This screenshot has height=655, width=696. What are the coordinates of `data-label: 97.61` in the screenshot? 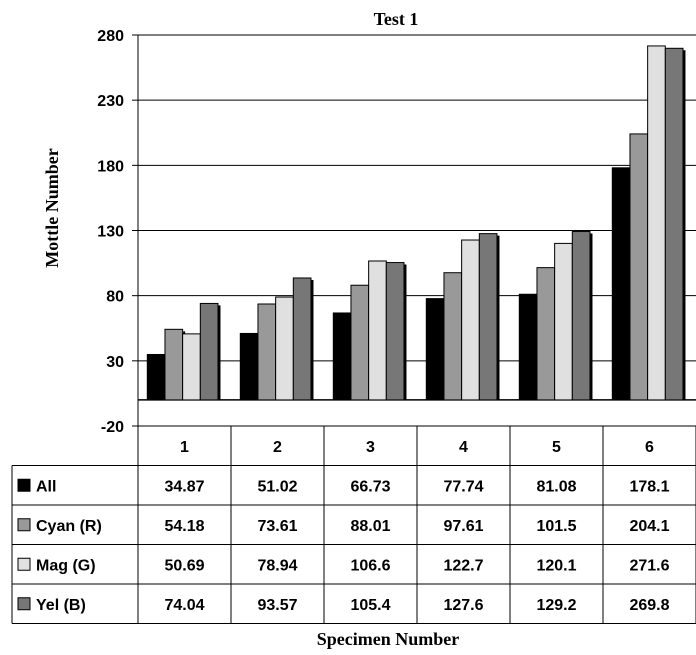 It's located at (463, 526).